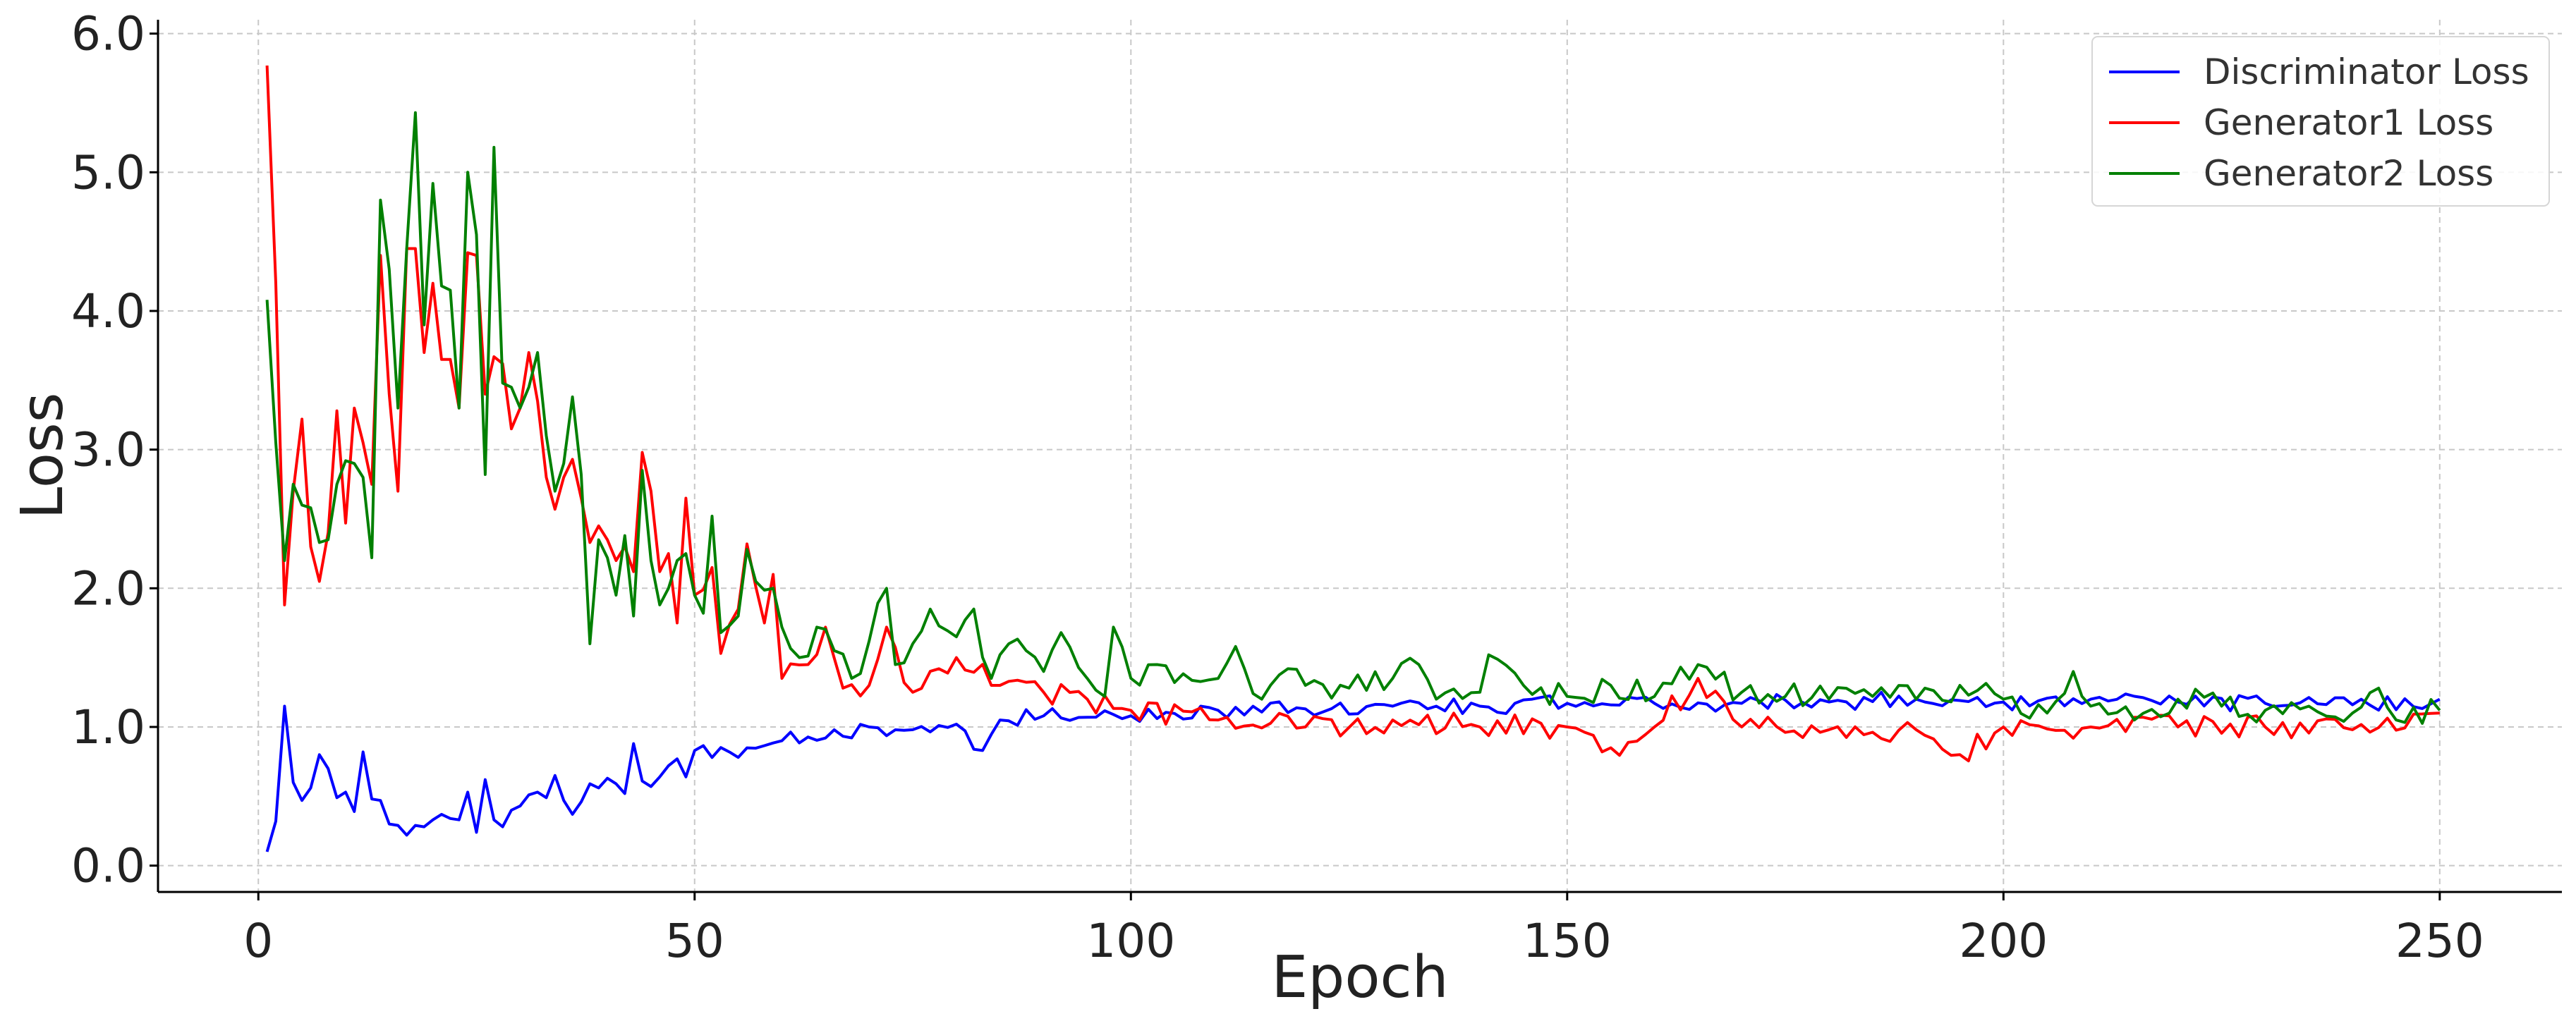  Describe the element at coordinates (108, 34) in the screenshot. I see `y-tick-label: 6.0` at that location.